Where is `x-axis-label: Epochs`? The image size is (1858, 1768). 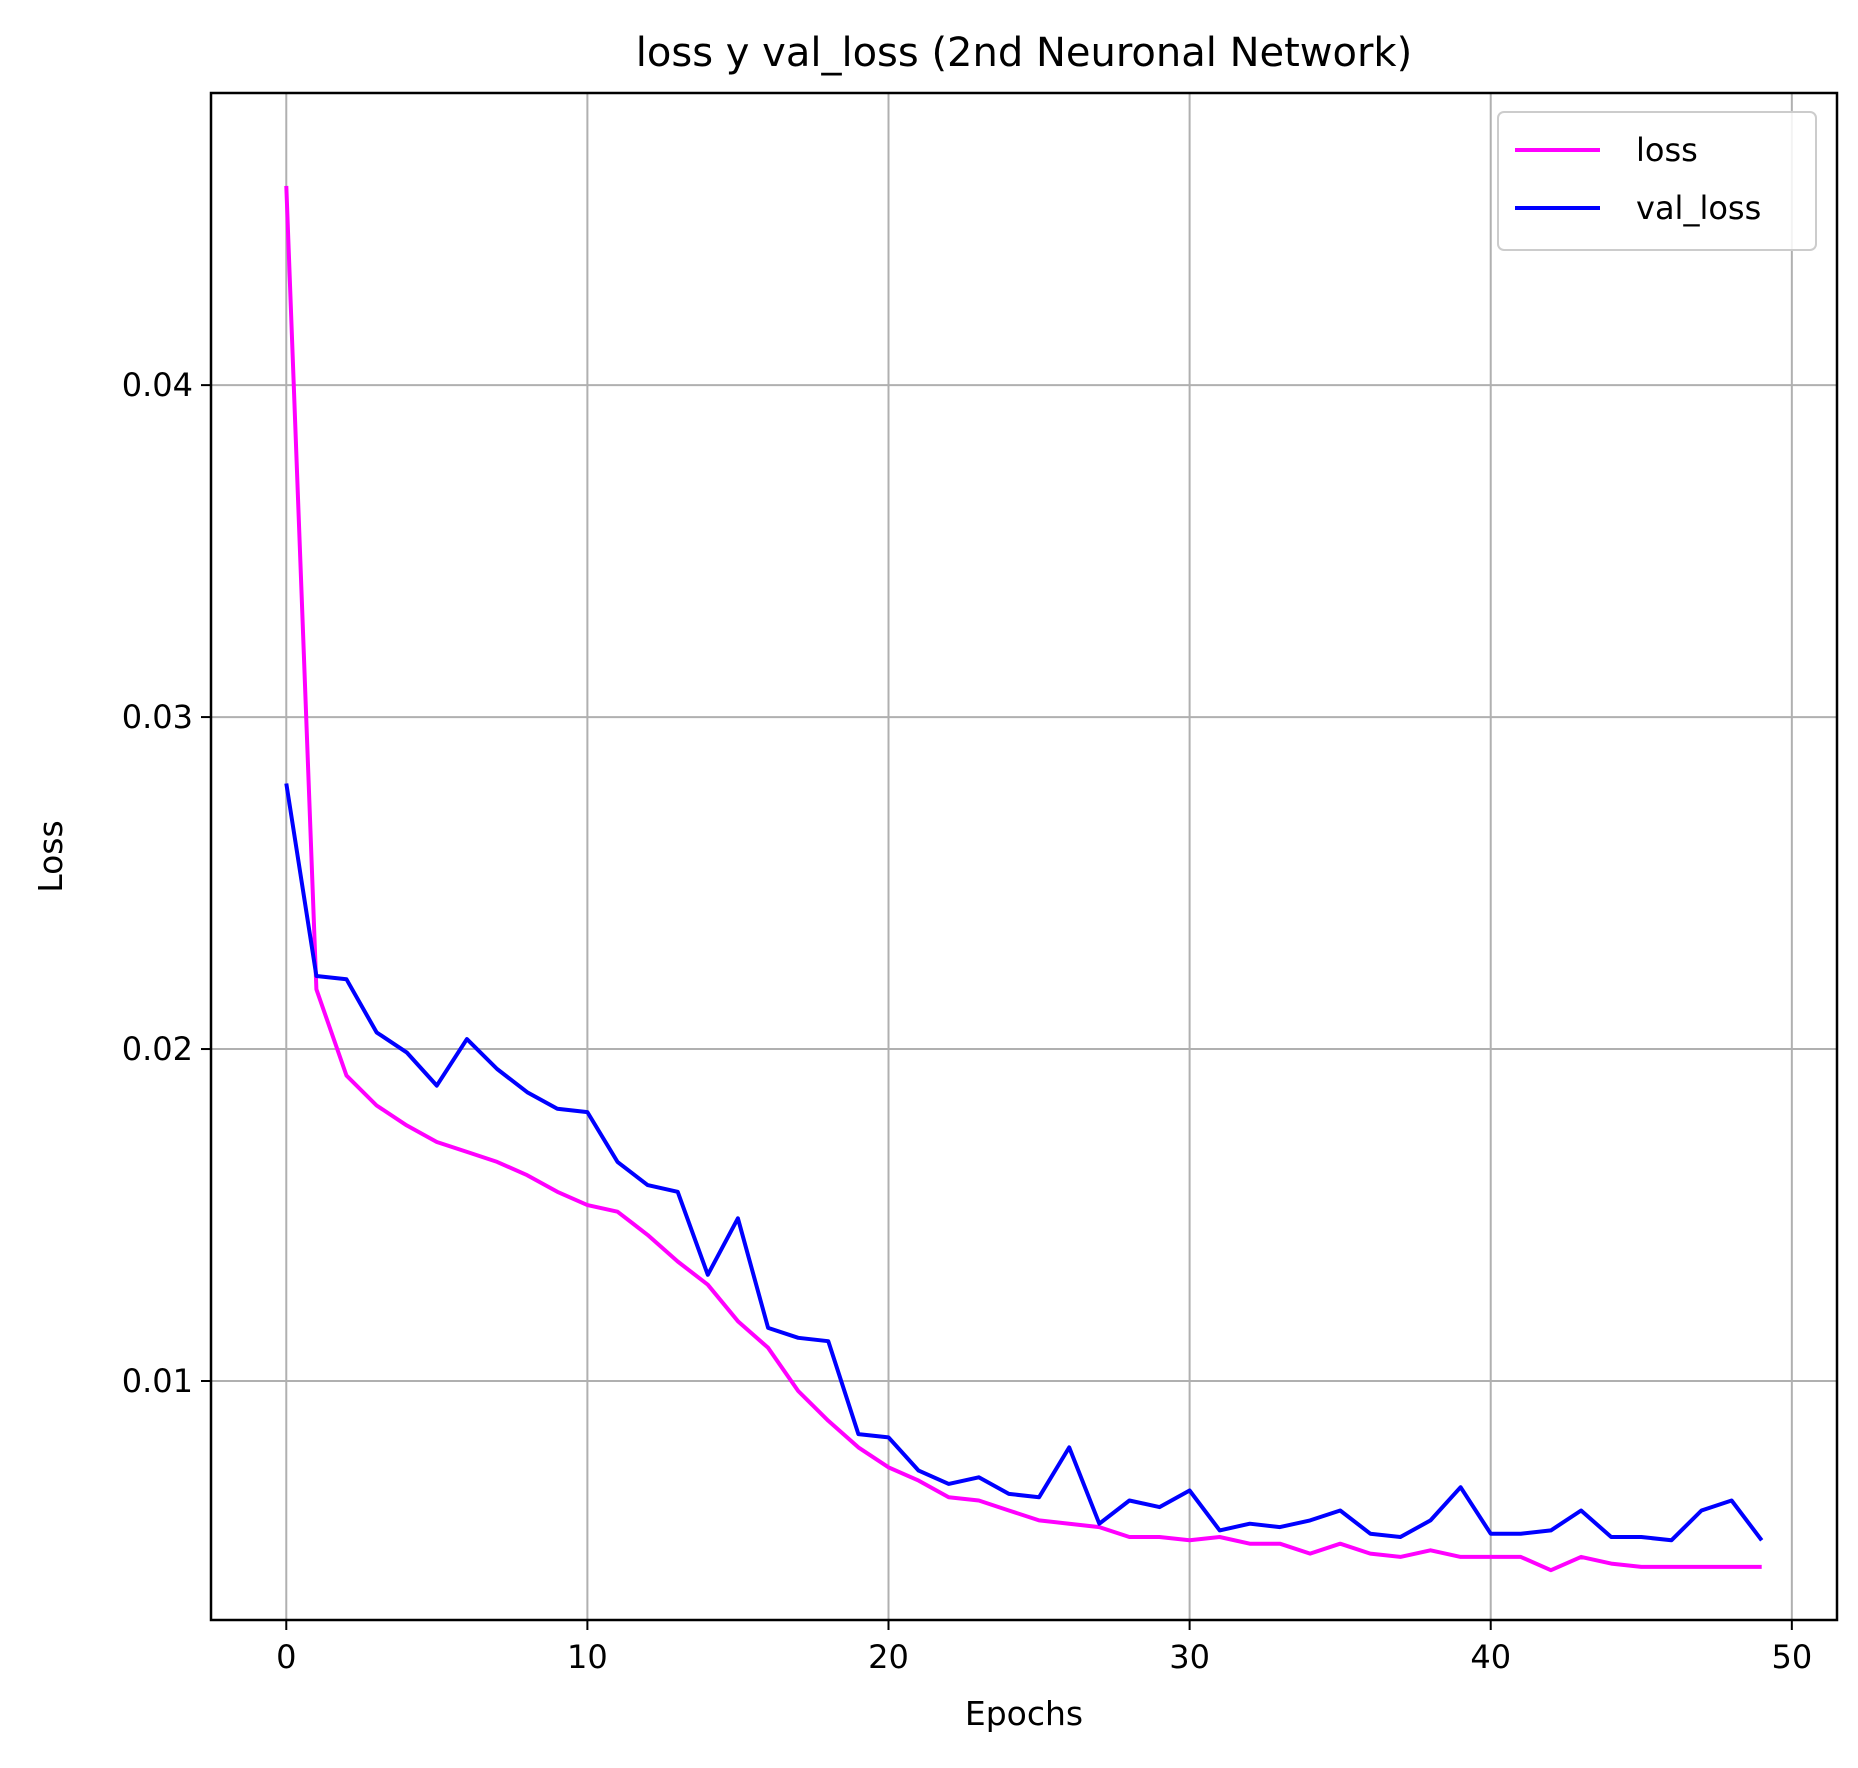 x-axis-label: Epochs is located at coordinates (1024, 1713).